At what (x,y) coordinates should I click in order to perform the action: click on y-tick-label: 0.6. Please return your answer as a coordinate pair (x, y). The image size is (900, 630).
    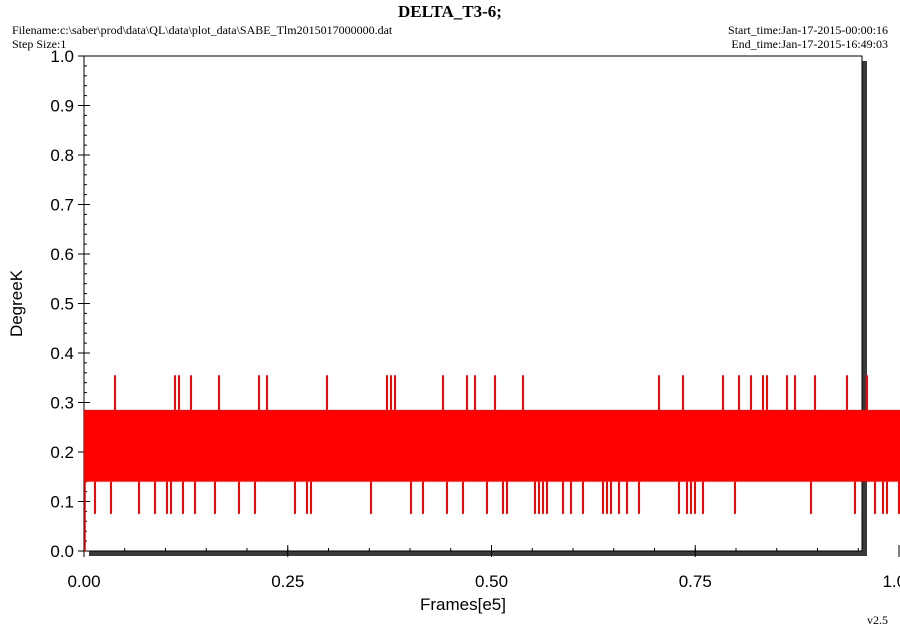
    Looking at the image, I should click on (62, 254).